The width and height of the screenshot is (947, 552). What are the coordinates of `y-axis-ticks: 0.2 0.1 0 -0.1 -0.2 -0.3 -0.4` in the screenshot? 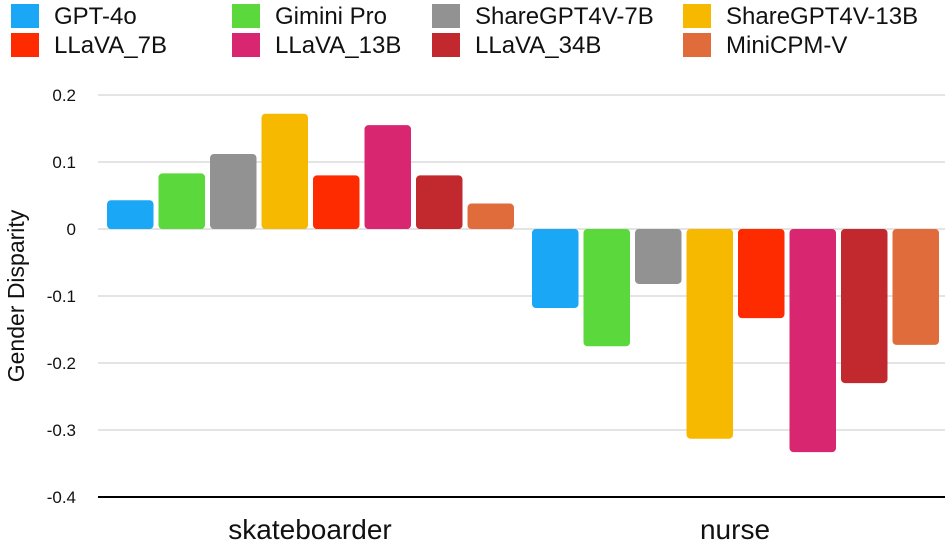 It's located at (61, 296).